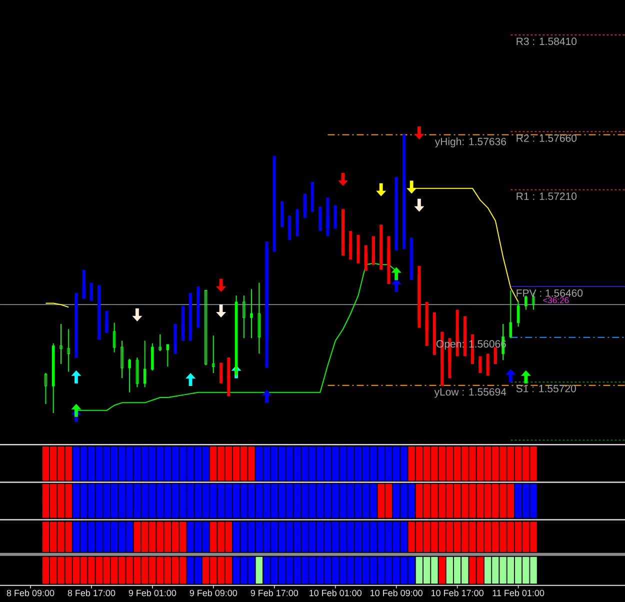 The image size is (625, 602). What do you see at coordinates (546, 196) in the screenshot?
I see `ref-line-label: R1 : 1.57210` at bounding box center [546, 196].